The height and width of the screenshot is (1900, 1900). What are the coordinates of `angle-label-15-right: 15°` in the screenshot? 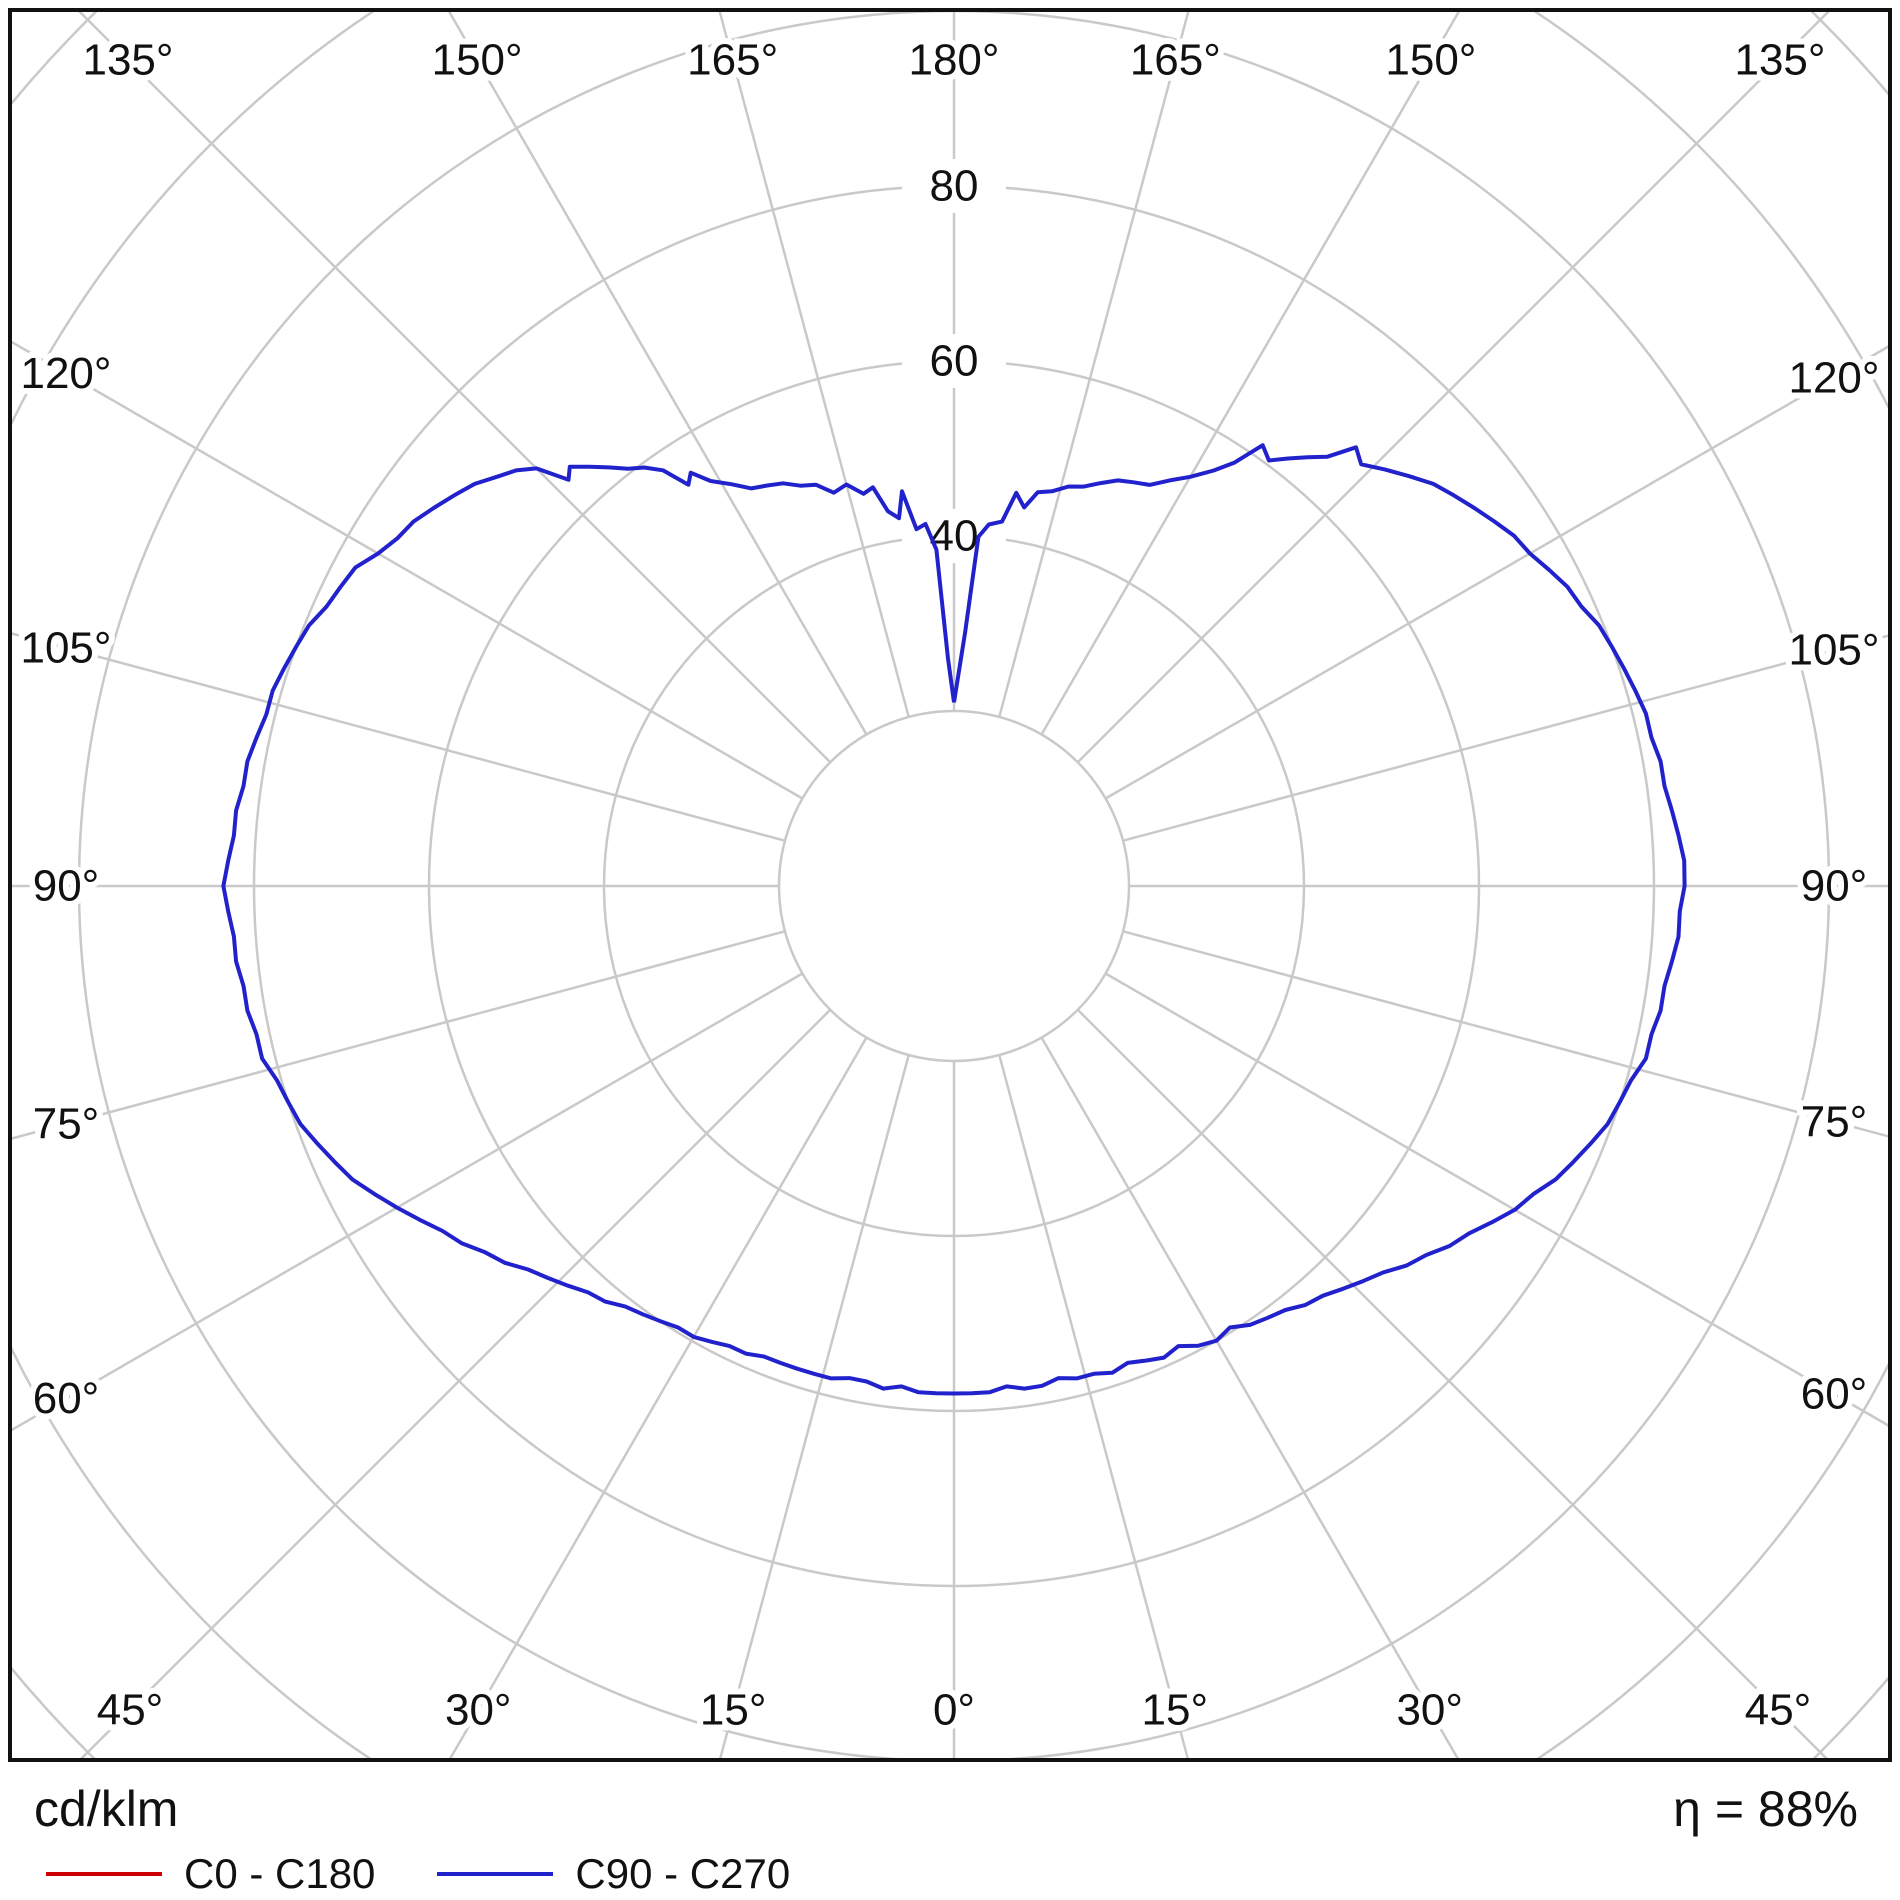 It's located at (1175, 1710).